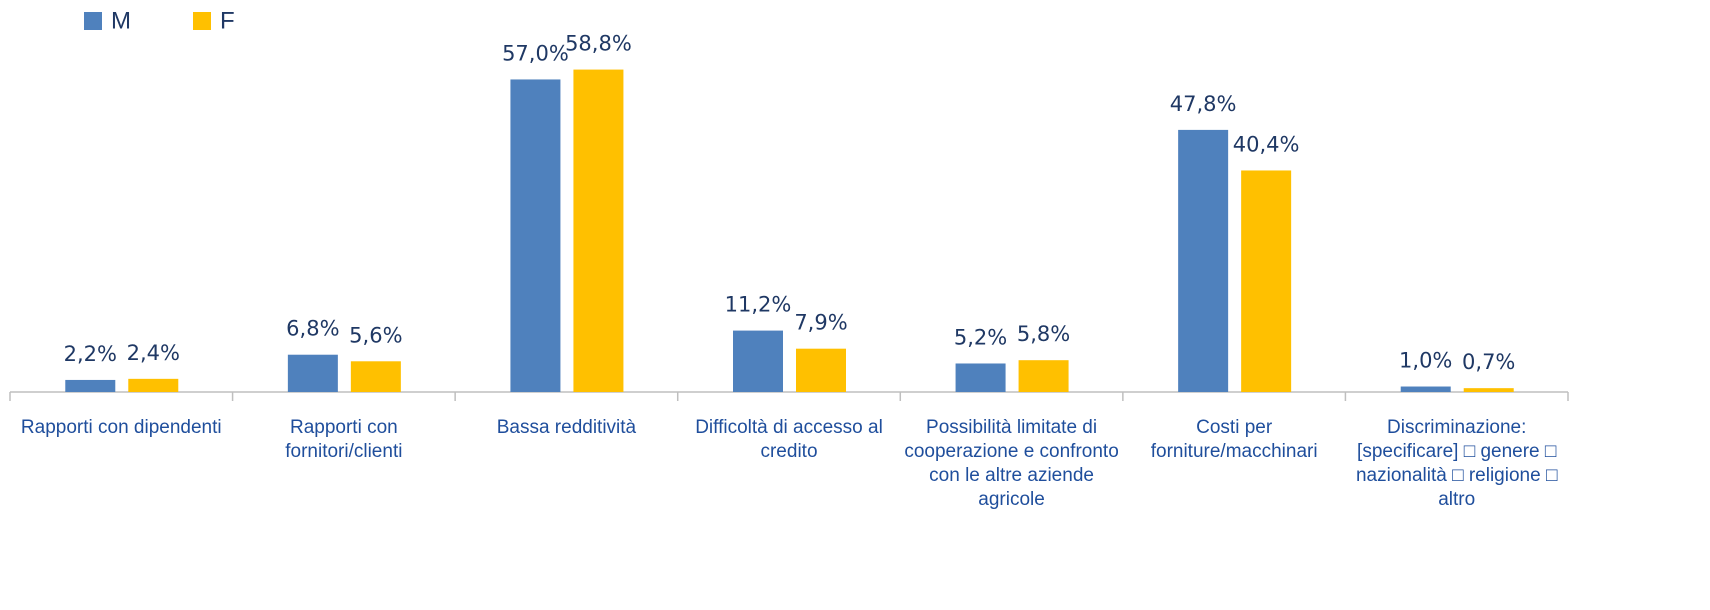 The height and width of the screenshot is (610, 1710). I want to click on data-label: 58,8%, so click(598, 44).